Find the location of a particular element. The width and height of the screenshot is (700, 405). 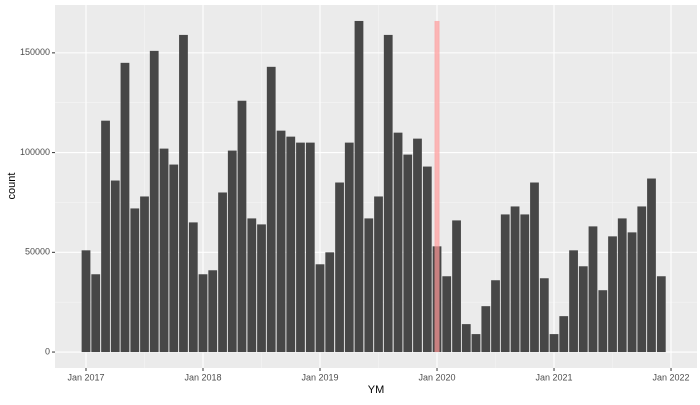

x-tick-label: Jan 2019 is located at coordinates (319, 377).